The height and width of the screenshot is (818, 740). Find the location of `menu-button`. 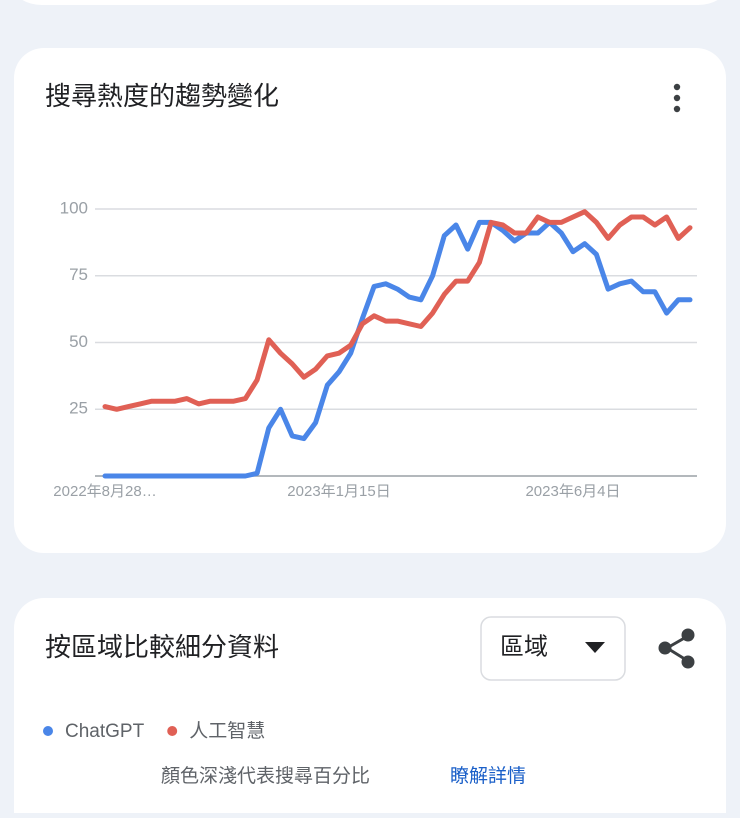

menu-button is located at coordinates (677, 98).